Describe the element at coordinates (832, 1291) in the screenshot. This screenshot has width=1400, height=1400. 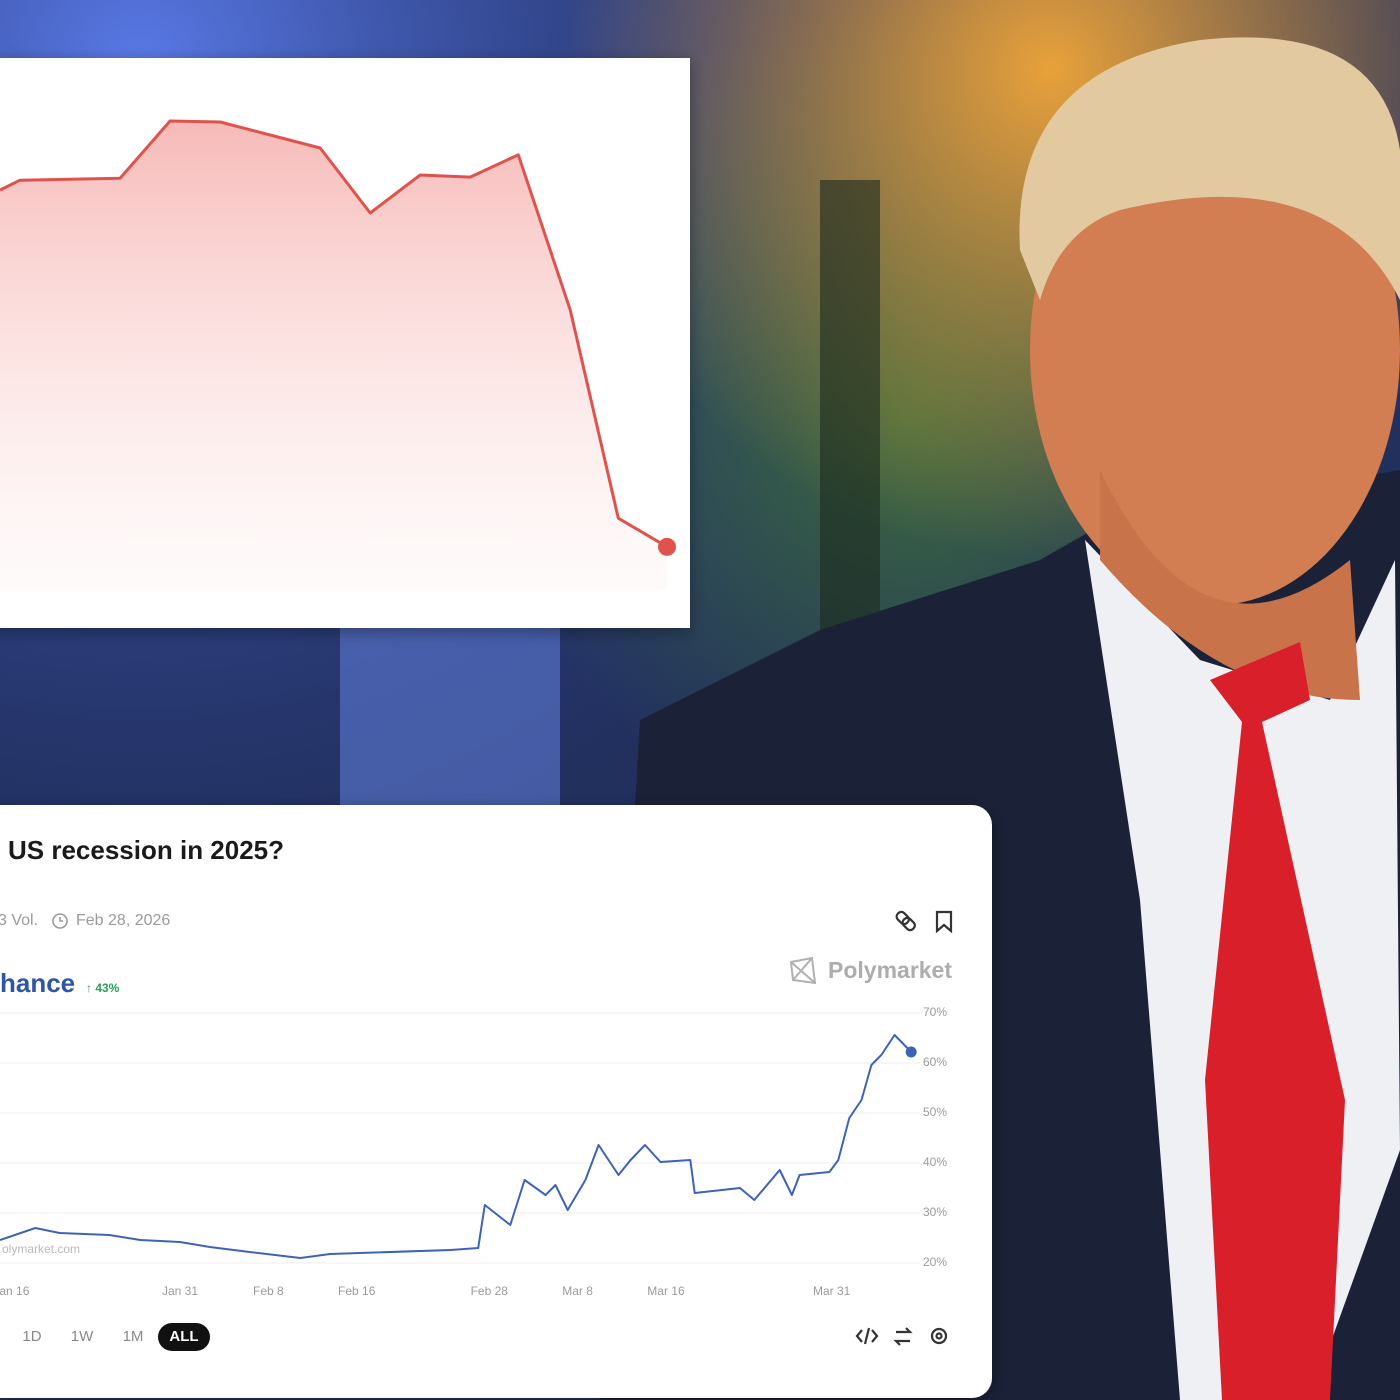
I see `x-tick-label: Mar 31` at that location.